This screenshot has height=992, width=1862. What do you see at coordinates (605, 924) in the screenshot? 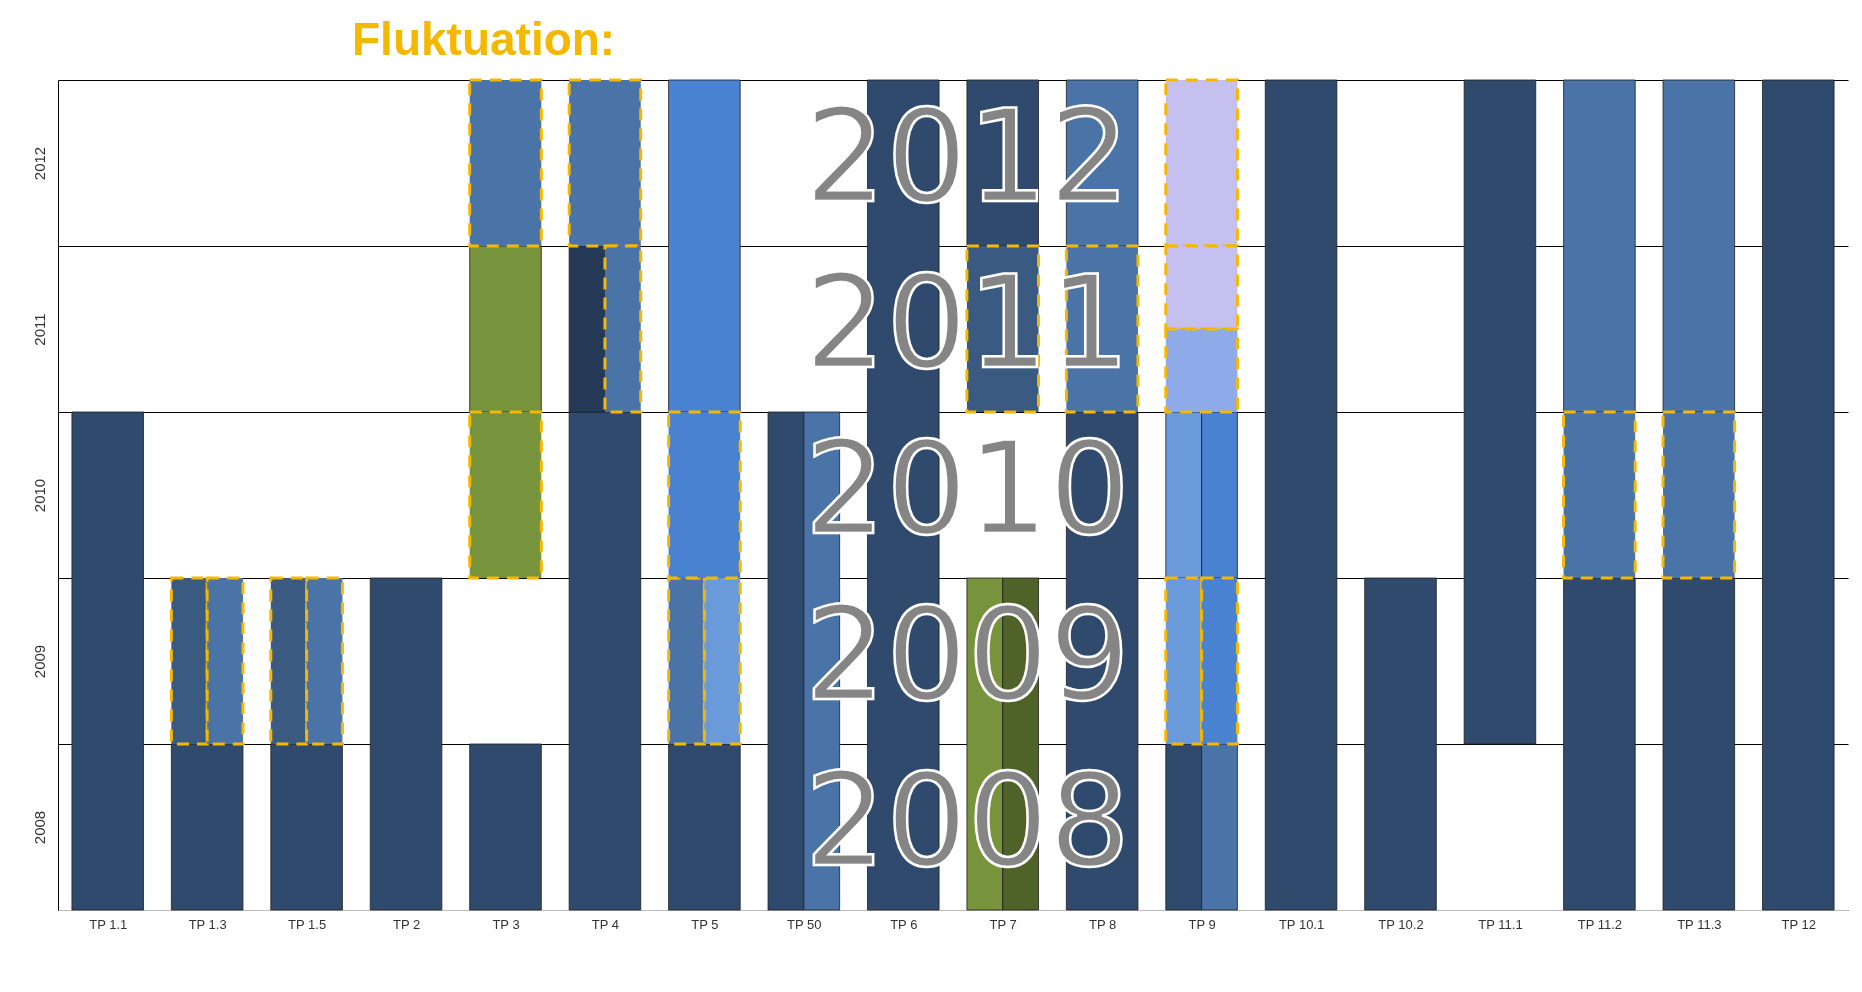
I see `x-tick-label: TP 4` at bounding box center [605, 924].